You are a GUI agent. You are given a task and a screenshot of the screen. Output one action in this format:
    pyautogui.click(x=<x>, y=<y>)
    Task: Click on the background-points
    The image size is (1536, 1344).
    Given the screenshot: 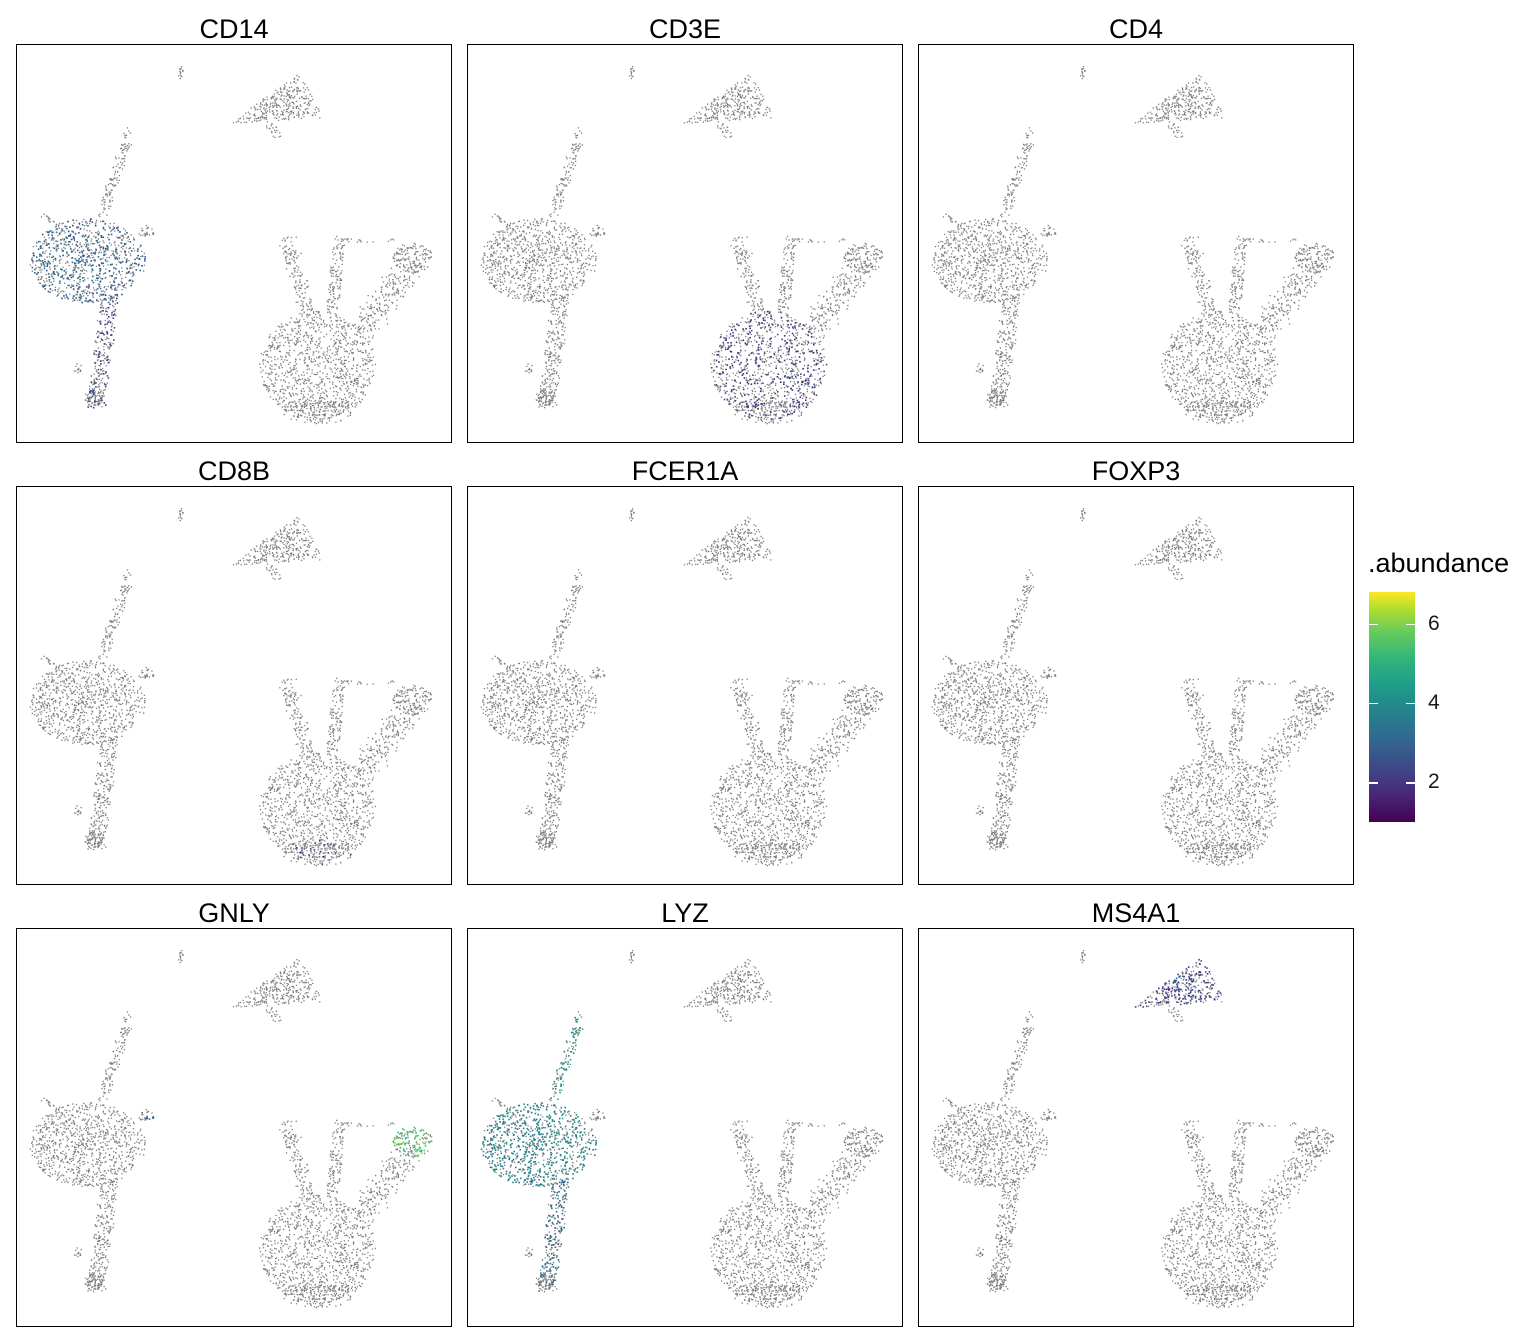 What is the action you would take?
    pyautogui.click(x=230, y=1129)
    